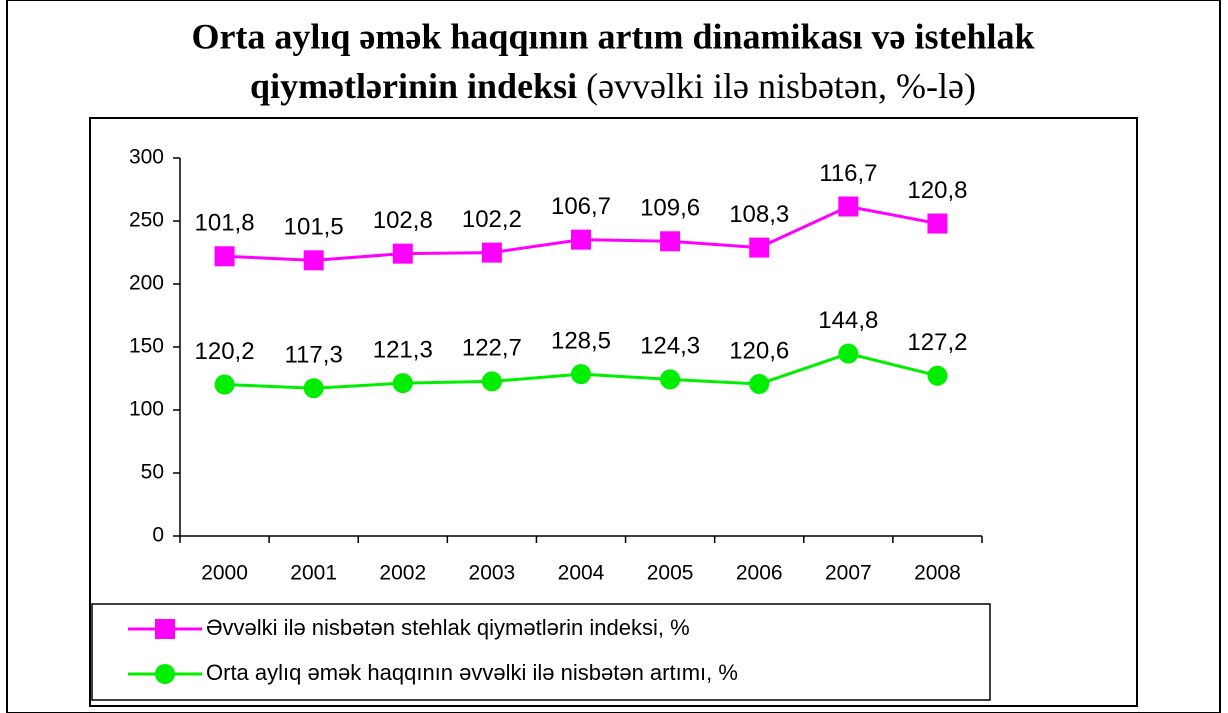 This screenshot has height=713, width=1228. What do you see at coordinates (670, 346) in the screenshot?
I see `data-label: 124,3` at bounding box center [670, 346].